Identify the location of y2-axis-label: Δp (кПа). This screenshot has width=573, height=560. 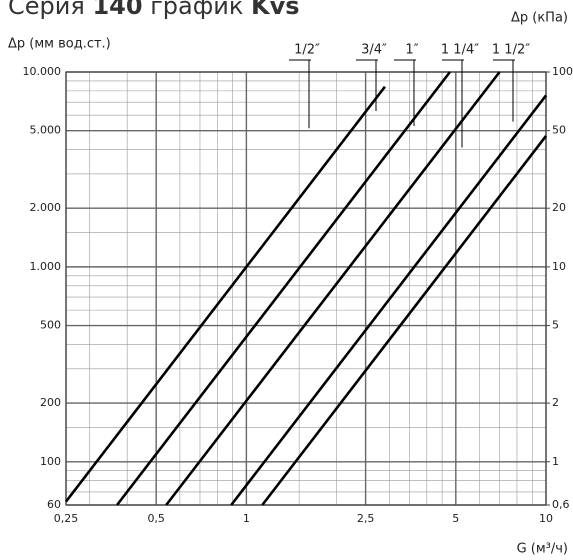
(539, 18).